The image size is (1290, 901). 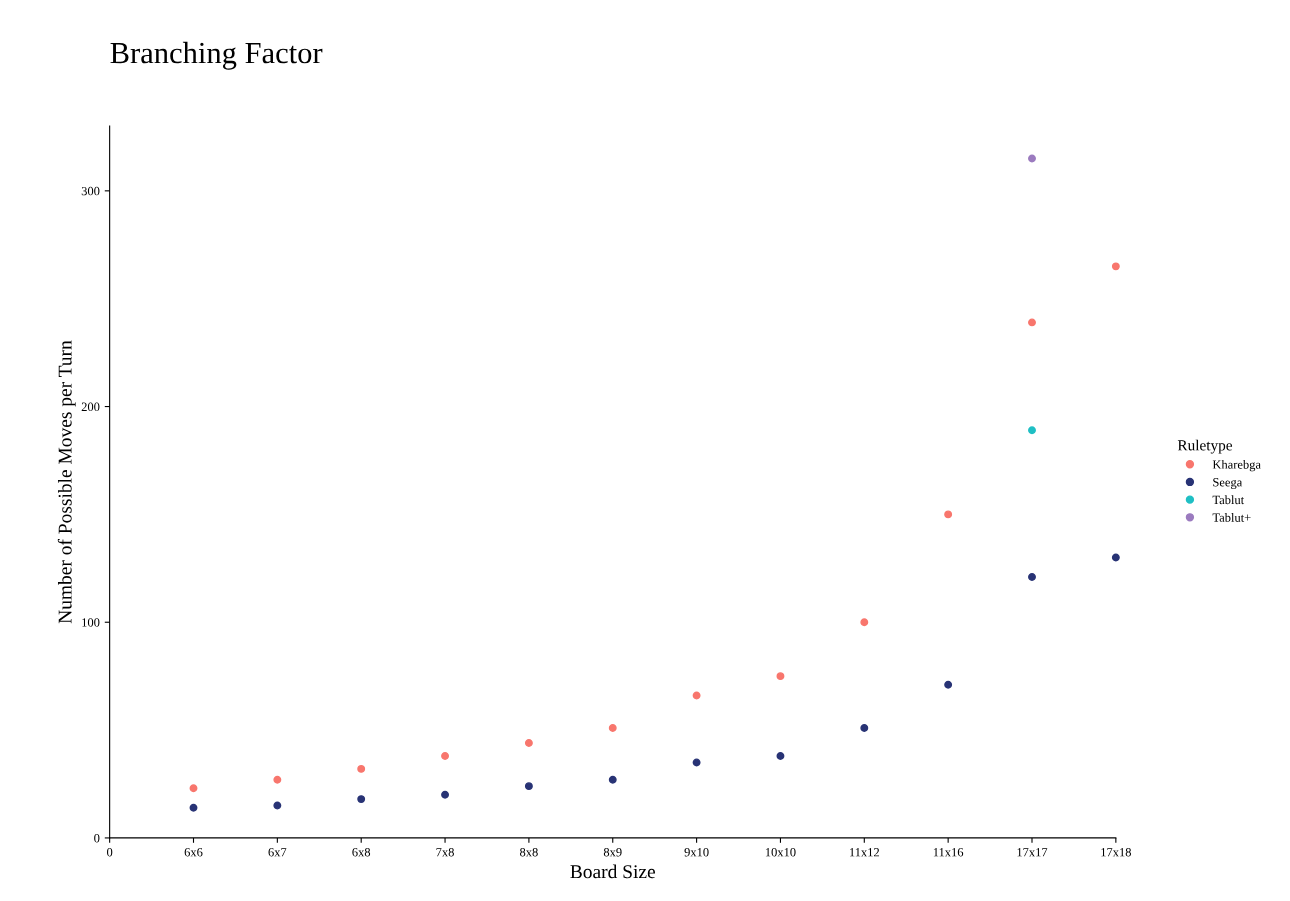 What do you see at coordinates (948, 852) in the screenshot?
I see `x-tick-label: 11x16` at bounding box center [948, 852].